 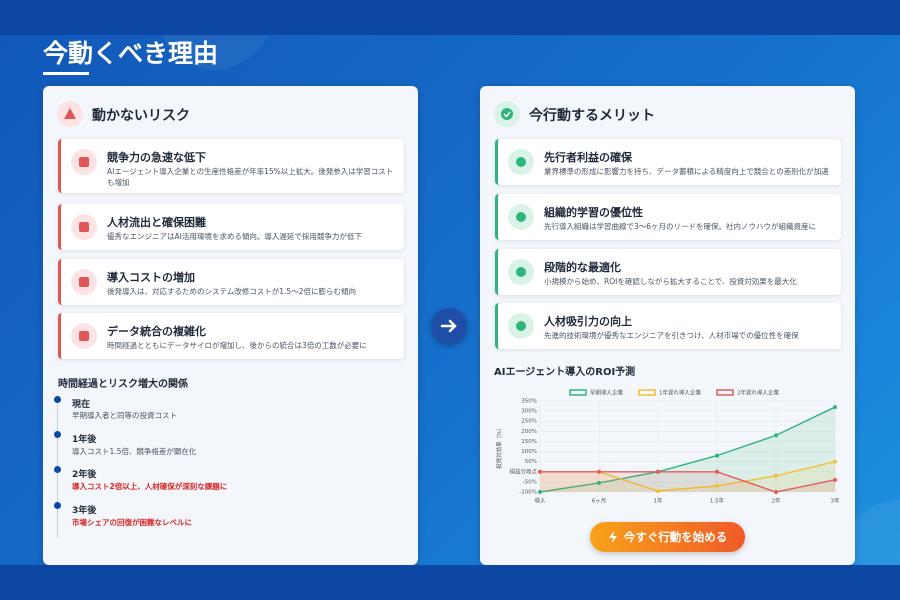 What do you see at coordinates (530, 482) in the screenshot?
I see `y-tick-label: -50%` at bounding box center [530, 482].